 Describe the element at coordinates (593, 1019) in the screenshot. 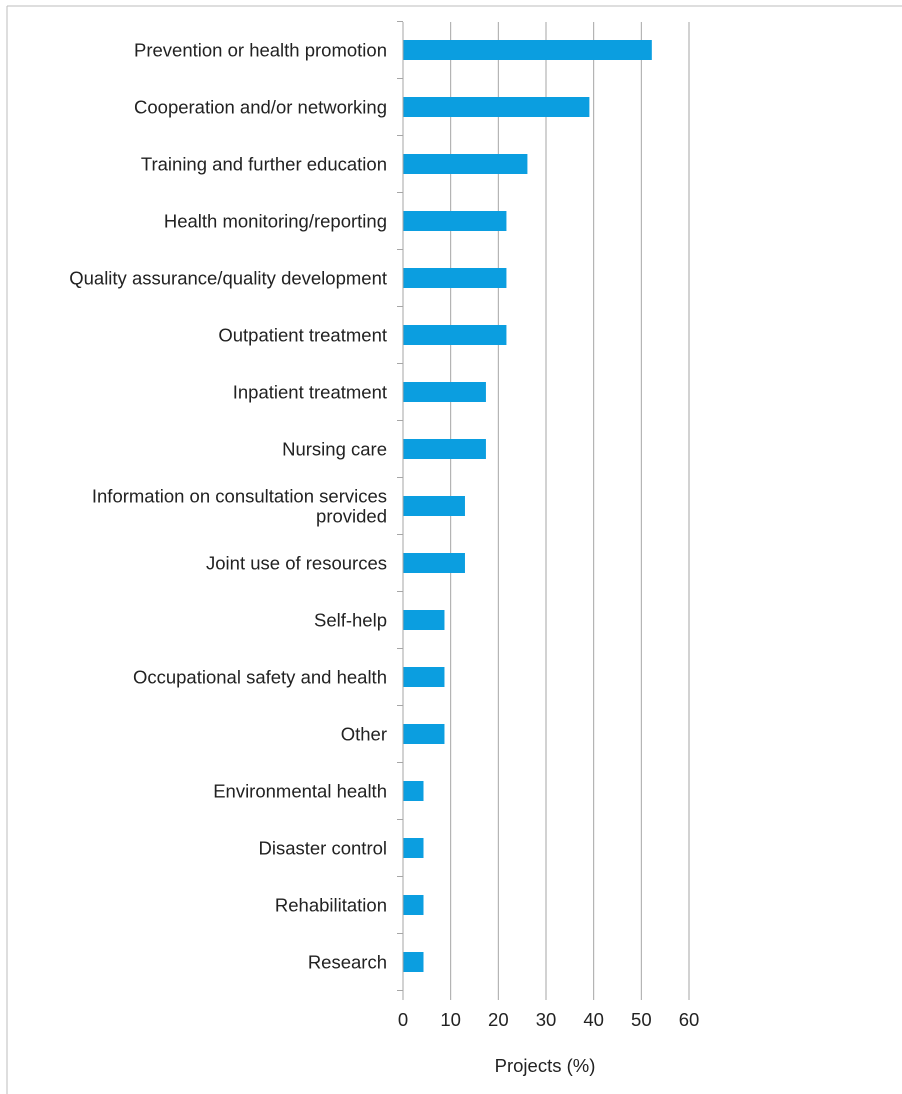

I see `x-tick-label: 40` at that location.